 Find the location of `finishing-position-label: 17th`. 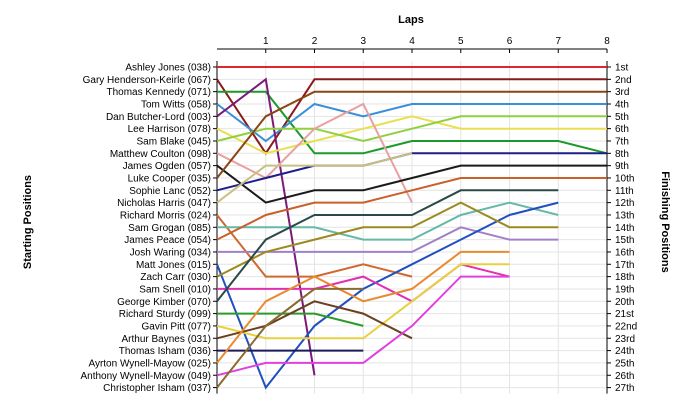

finishing-position-label: 17th is located at coordinates (624, 265).